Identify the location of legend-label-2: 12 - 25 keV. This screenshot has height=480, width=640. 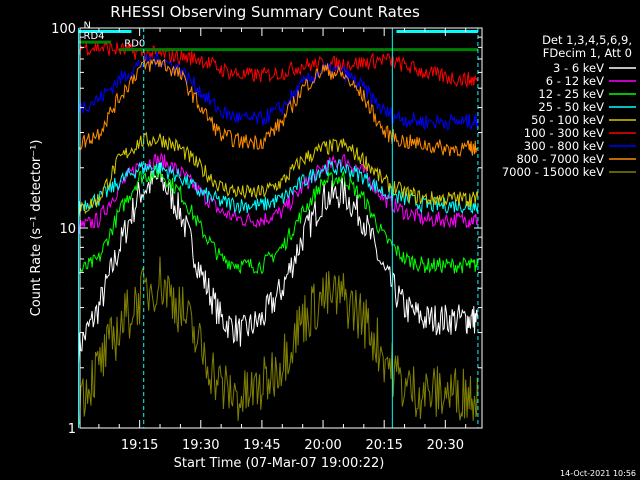
(571, 94).